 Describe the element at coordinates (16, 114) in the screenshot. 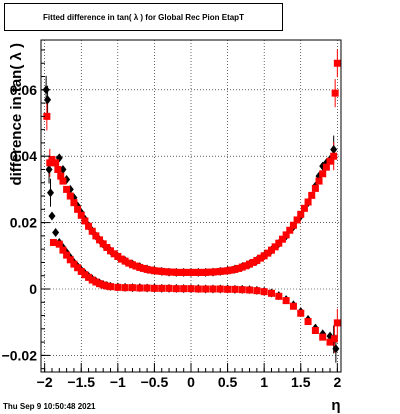

I see `y-axis-label: difference in tan( λ )` at that location.